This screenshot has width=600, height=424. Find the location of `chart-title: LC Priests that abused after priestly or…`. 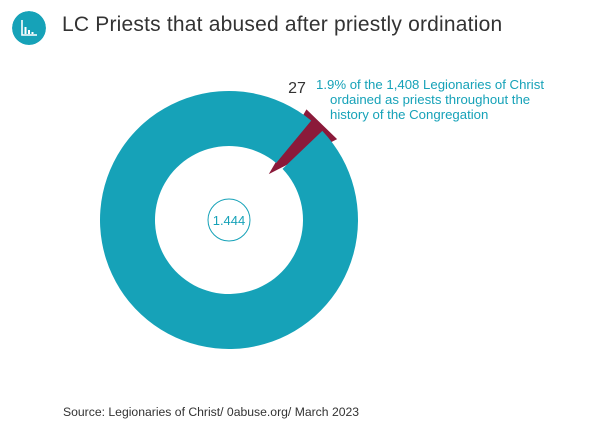

chart-title: LC Priests that abused after priestly or… is located at coordinates (282, 24).